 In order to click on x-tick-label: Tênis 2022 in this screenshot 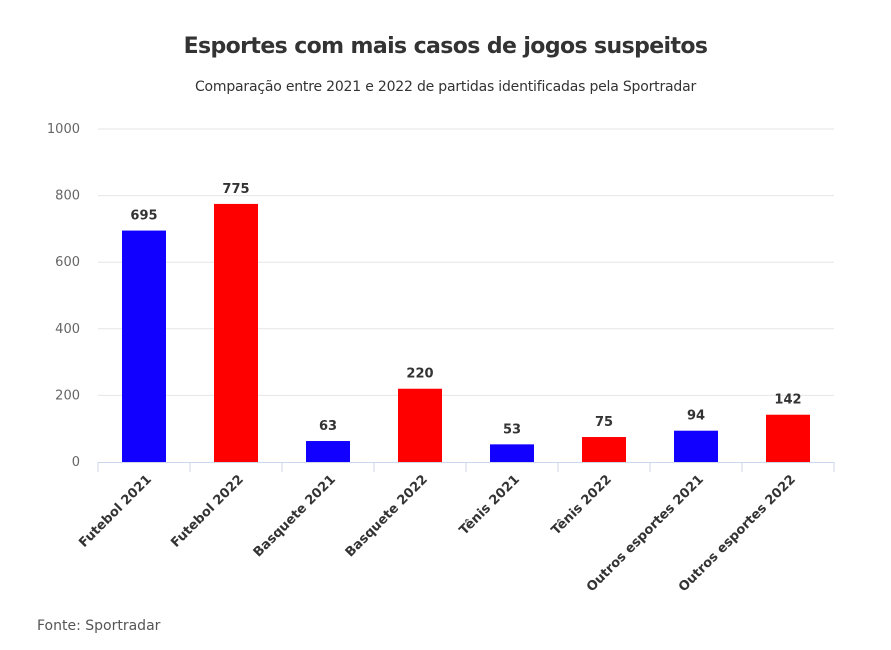, I will do `click(582, 505)`.